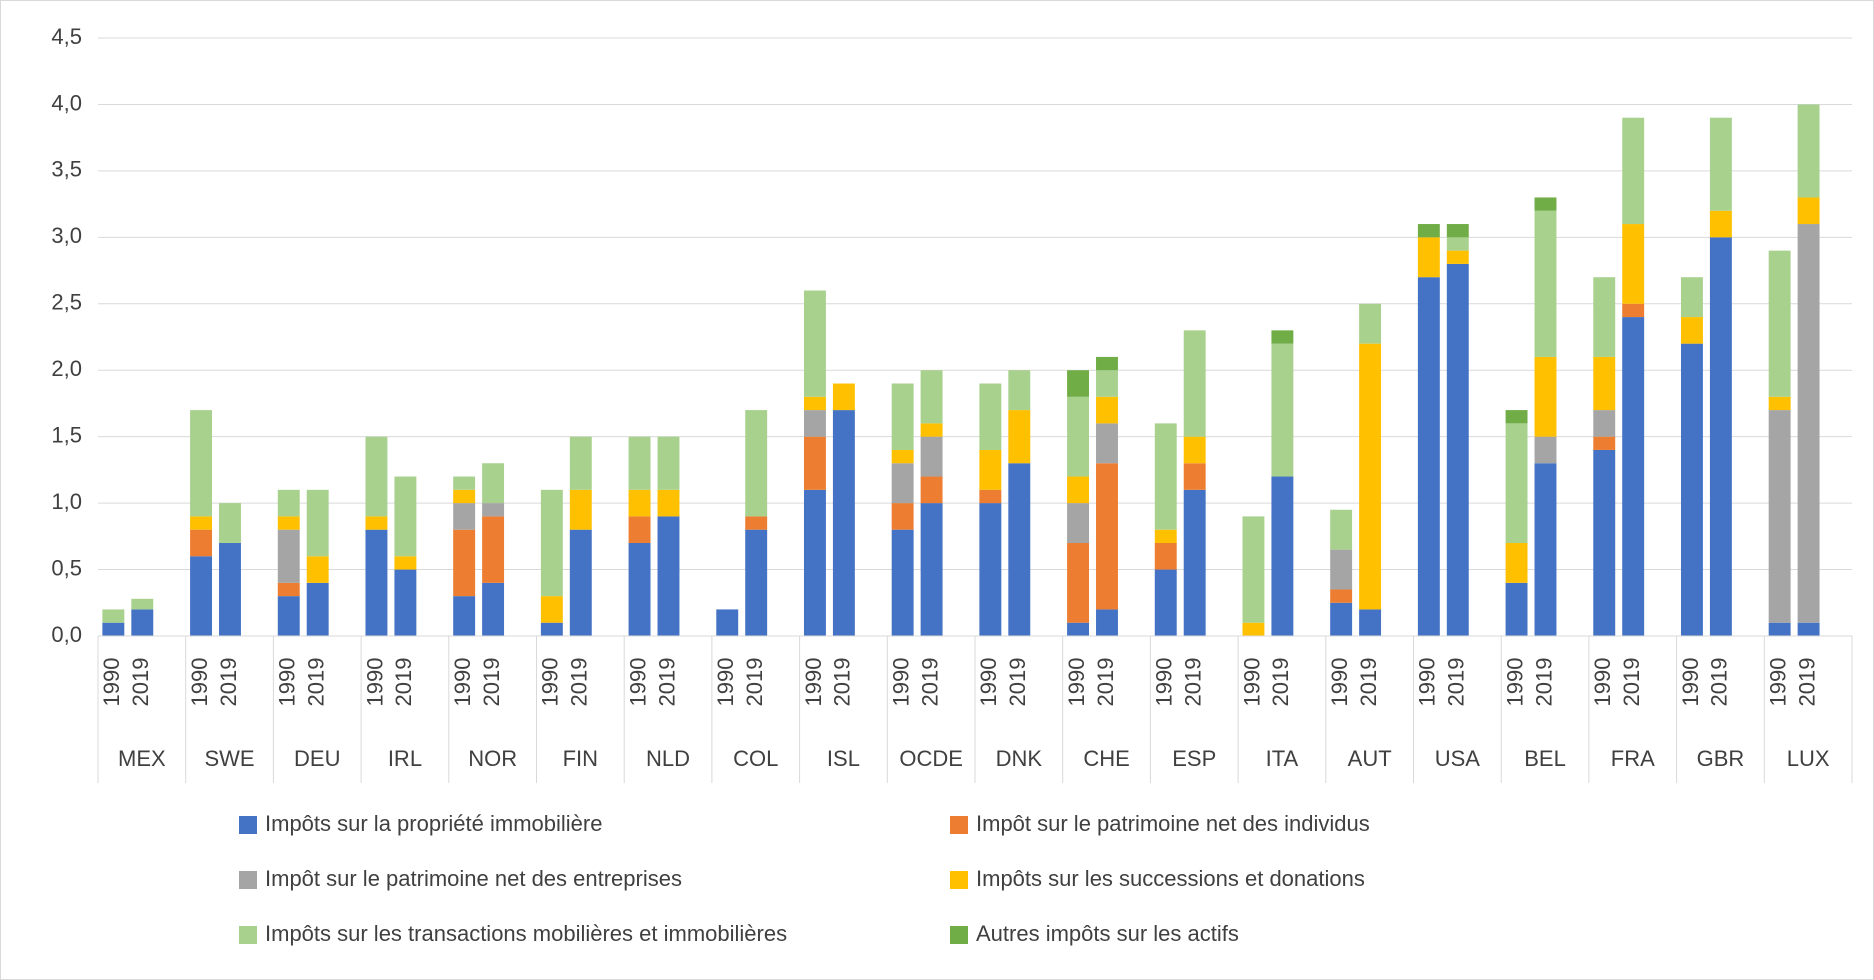 The width and height of the screenshot is (1874, 980). I want to click on group-label: COL, so click(755, 758).